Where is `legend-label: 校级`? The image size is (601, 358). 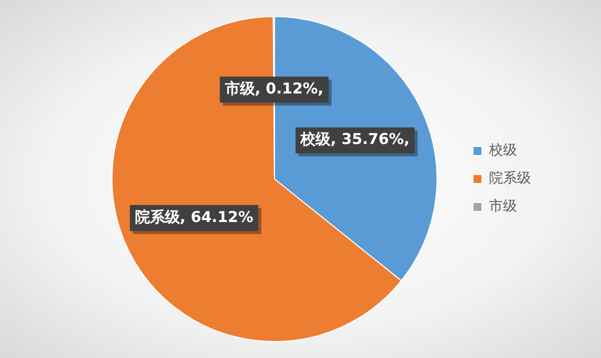
legend-label: 校级 is located at coordinates (502, 150).